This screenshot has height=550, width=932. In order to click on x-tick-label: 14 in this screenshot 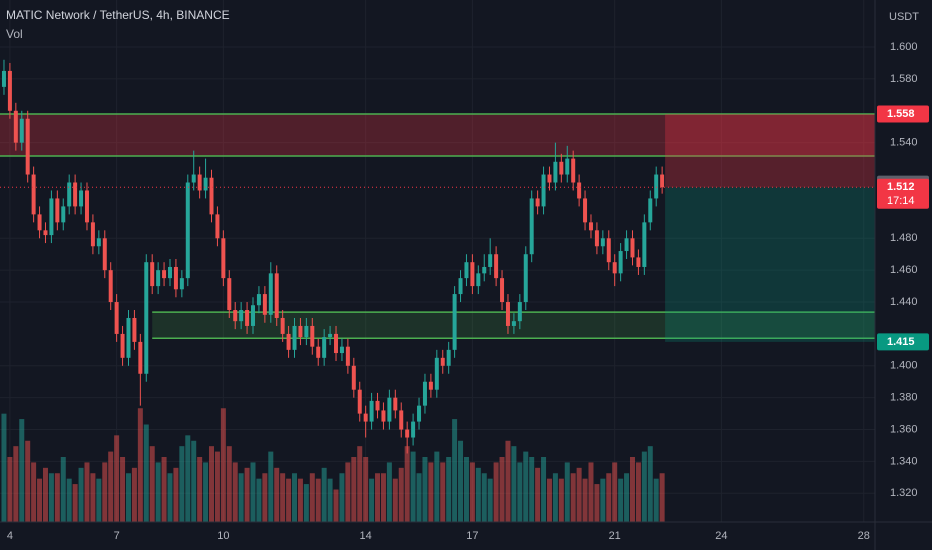, I will do `click(366, 536)`.